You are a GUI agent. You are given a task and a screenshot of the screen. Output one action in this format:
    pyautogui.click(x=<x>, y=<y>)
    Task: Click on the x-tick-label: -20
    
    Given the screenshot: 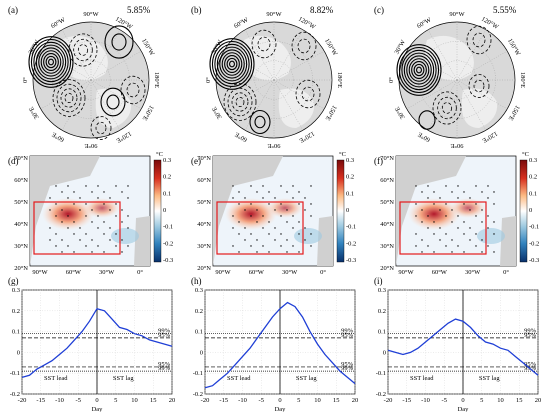 What is the action you would take?
    pyautogui.click(x=388, y=400)
    